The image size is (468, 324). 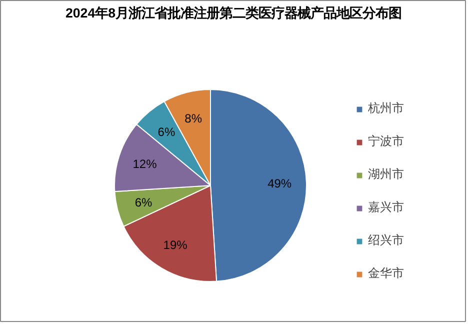 What do you see at coordinates (233, 13) in the screenshot?
I see `chart-title: 2024年8月浙江省批准注册第二类医疗器械产品地区分布图` at bounding box center [233, 13].